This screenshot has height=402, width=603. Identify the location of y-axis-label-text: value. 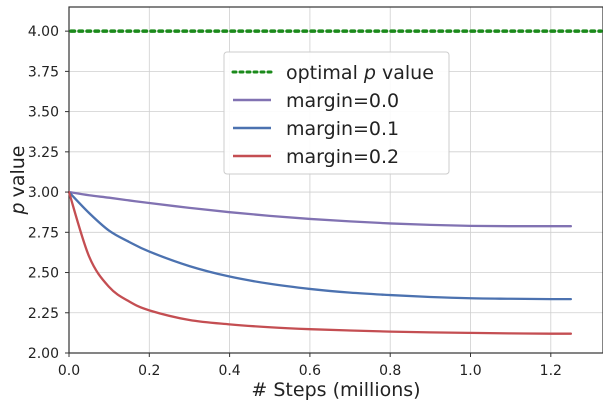
(18, 172).